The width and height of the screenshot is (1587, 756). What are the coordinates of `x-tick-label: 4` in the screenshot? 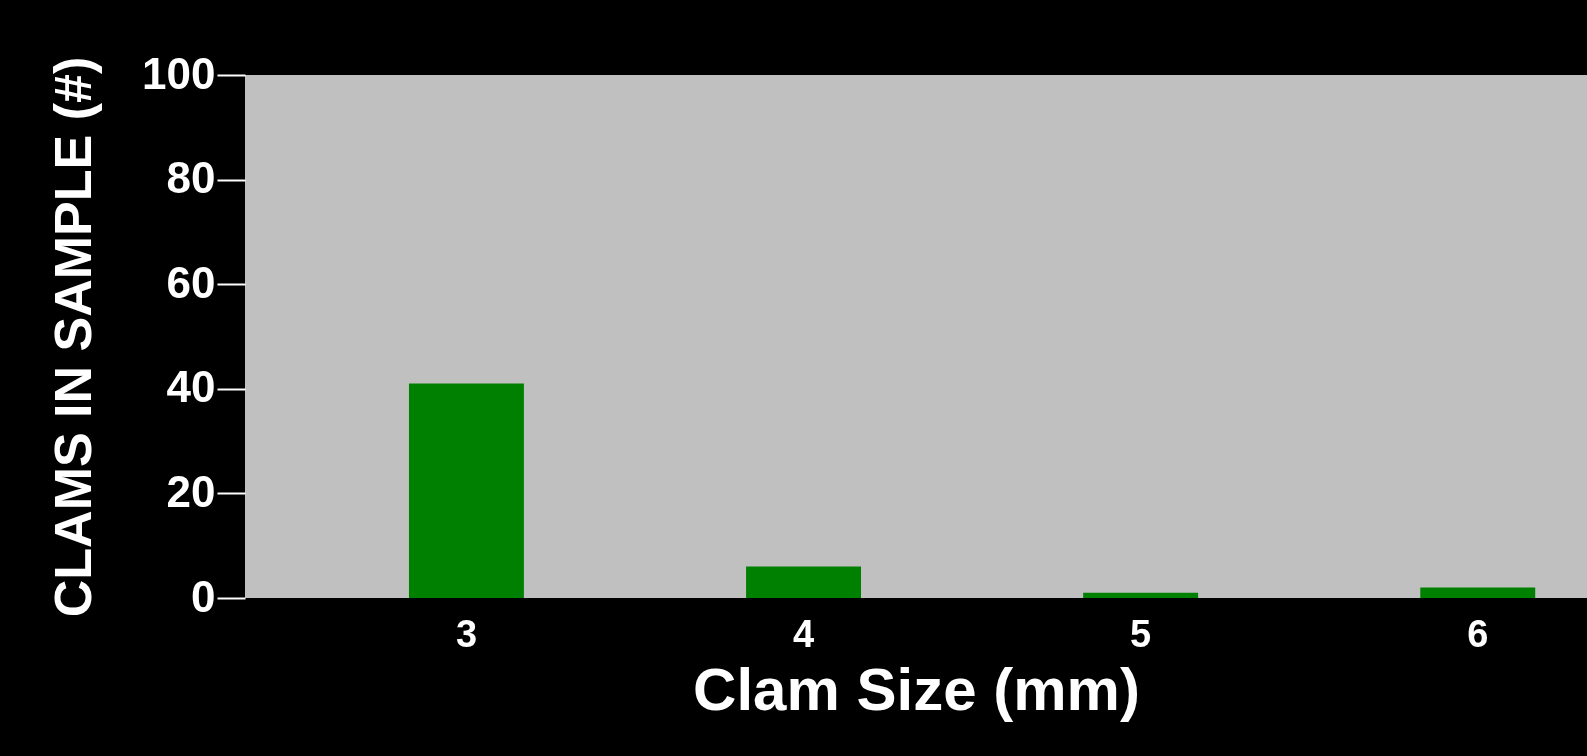 It's located at (803, 633).